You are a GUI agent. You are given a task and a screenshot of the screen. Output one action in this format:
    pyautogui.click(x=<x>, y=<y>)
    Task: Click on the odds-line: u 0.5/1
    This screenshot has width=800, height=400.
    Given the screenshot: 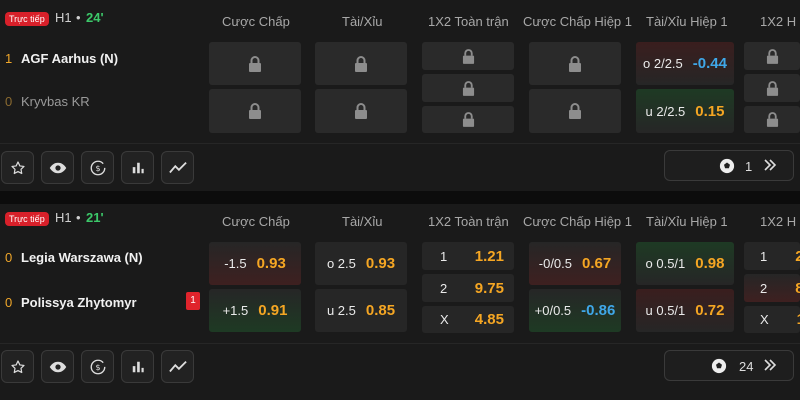 What is the action you would take?
    pyautogui.click(x=665, y=310)
    